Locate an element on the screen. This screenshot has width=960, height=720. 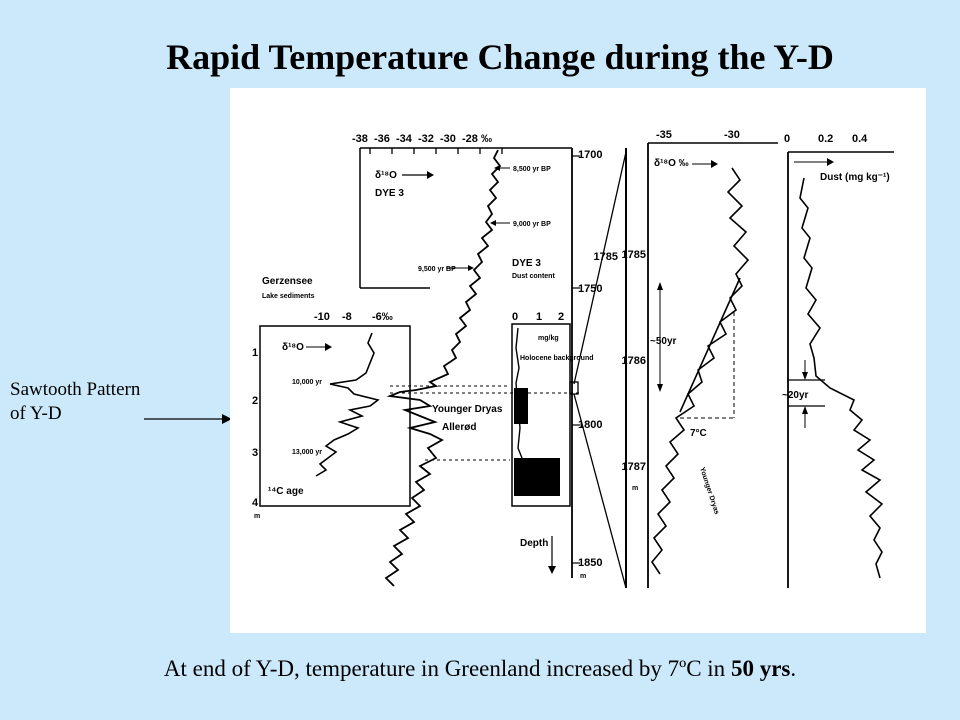
gerz-d18o-label: δ¹⁸O is located at coordinates (293, 347).